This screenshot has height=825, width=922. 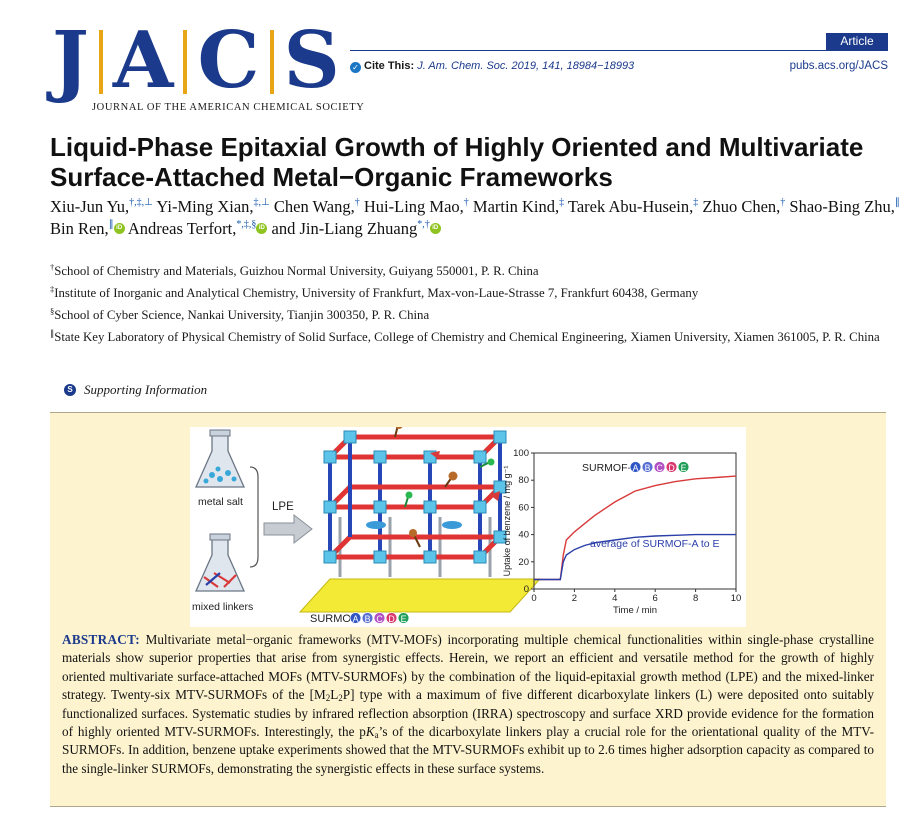 I want to click on author: Hui-Ling Mao,†, so click(x=416, y=206).